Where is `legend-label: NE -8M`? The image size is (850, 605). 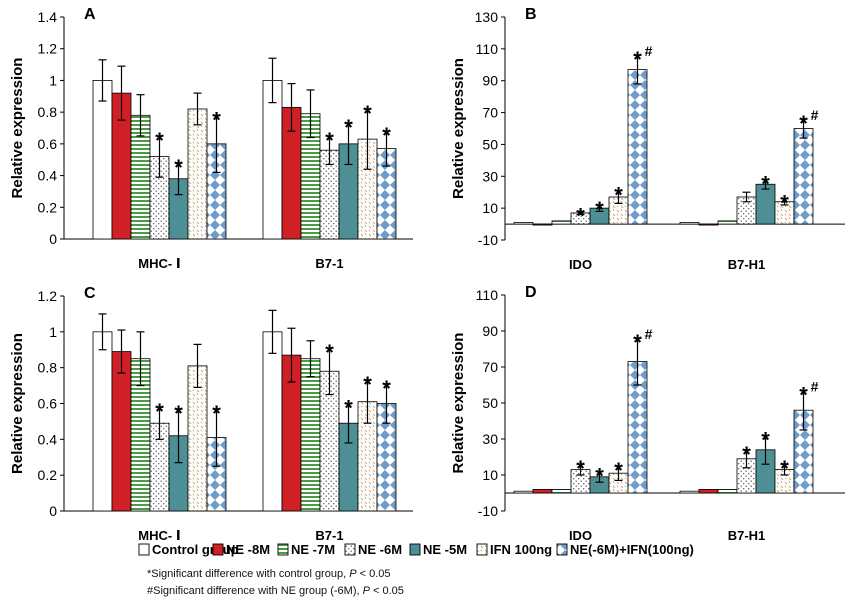
legend-label: NE -8M is located at coordinates (248, 549).